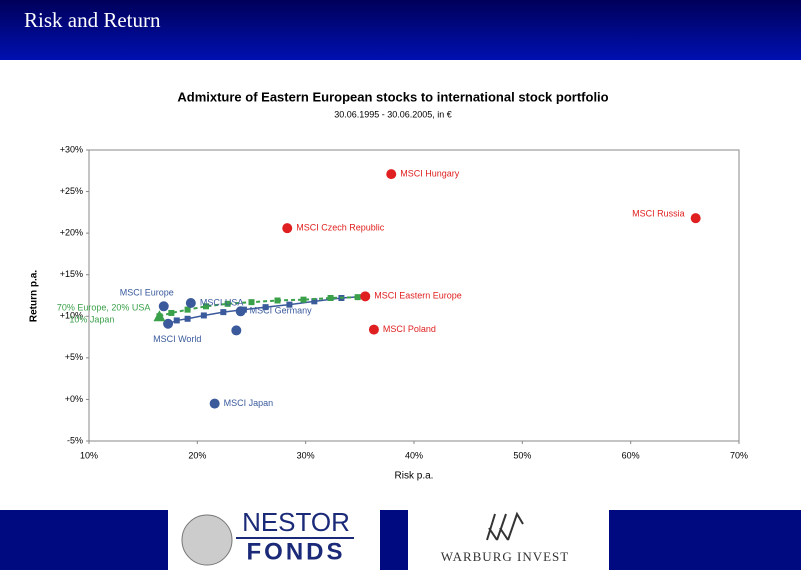 The height and width of the screenshot is (570, 801). What do you see at coordinates (414, 476) in the screenshot?
I see `x-axis-label: Risk p.a.` at bounding box center [414, 476].